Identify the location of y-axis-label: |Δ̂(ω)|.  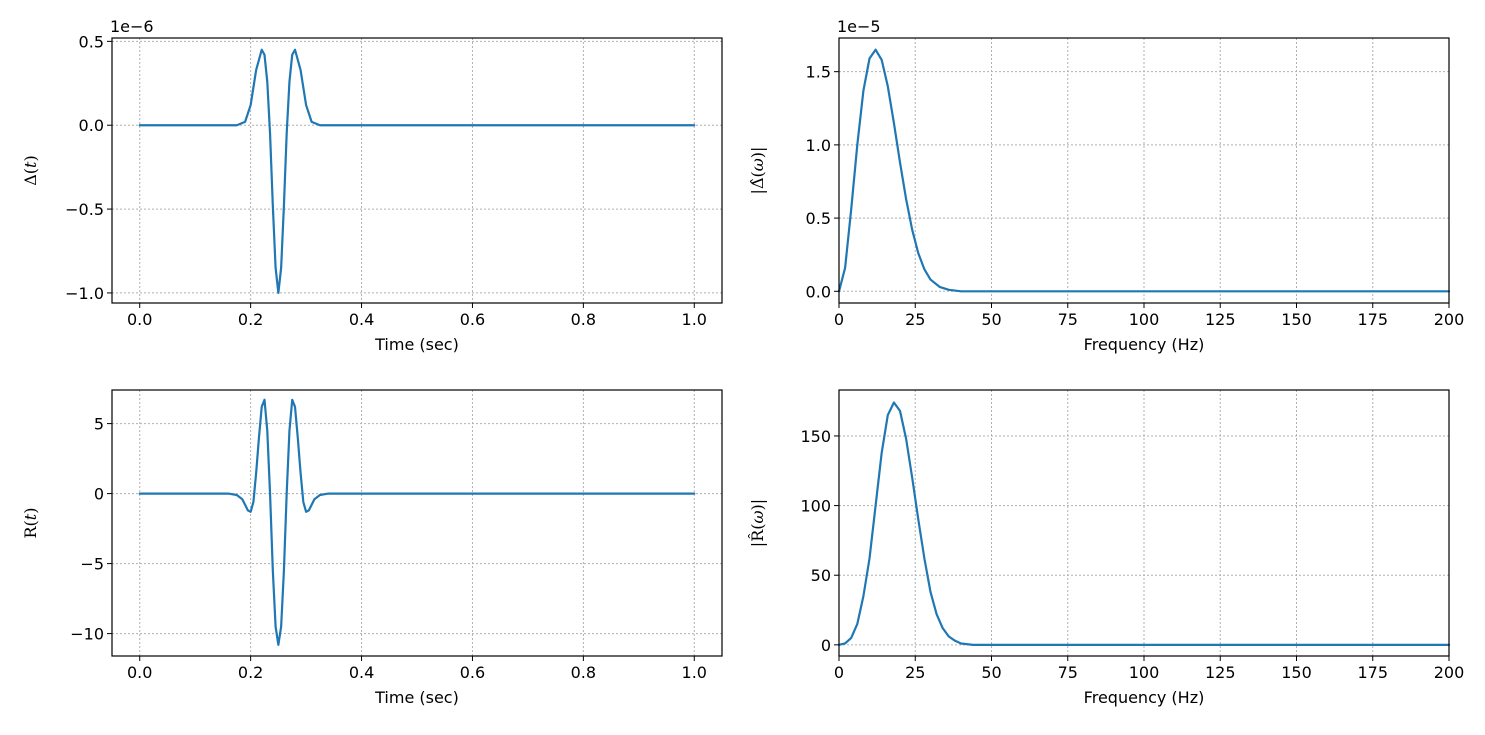
(757, 171).